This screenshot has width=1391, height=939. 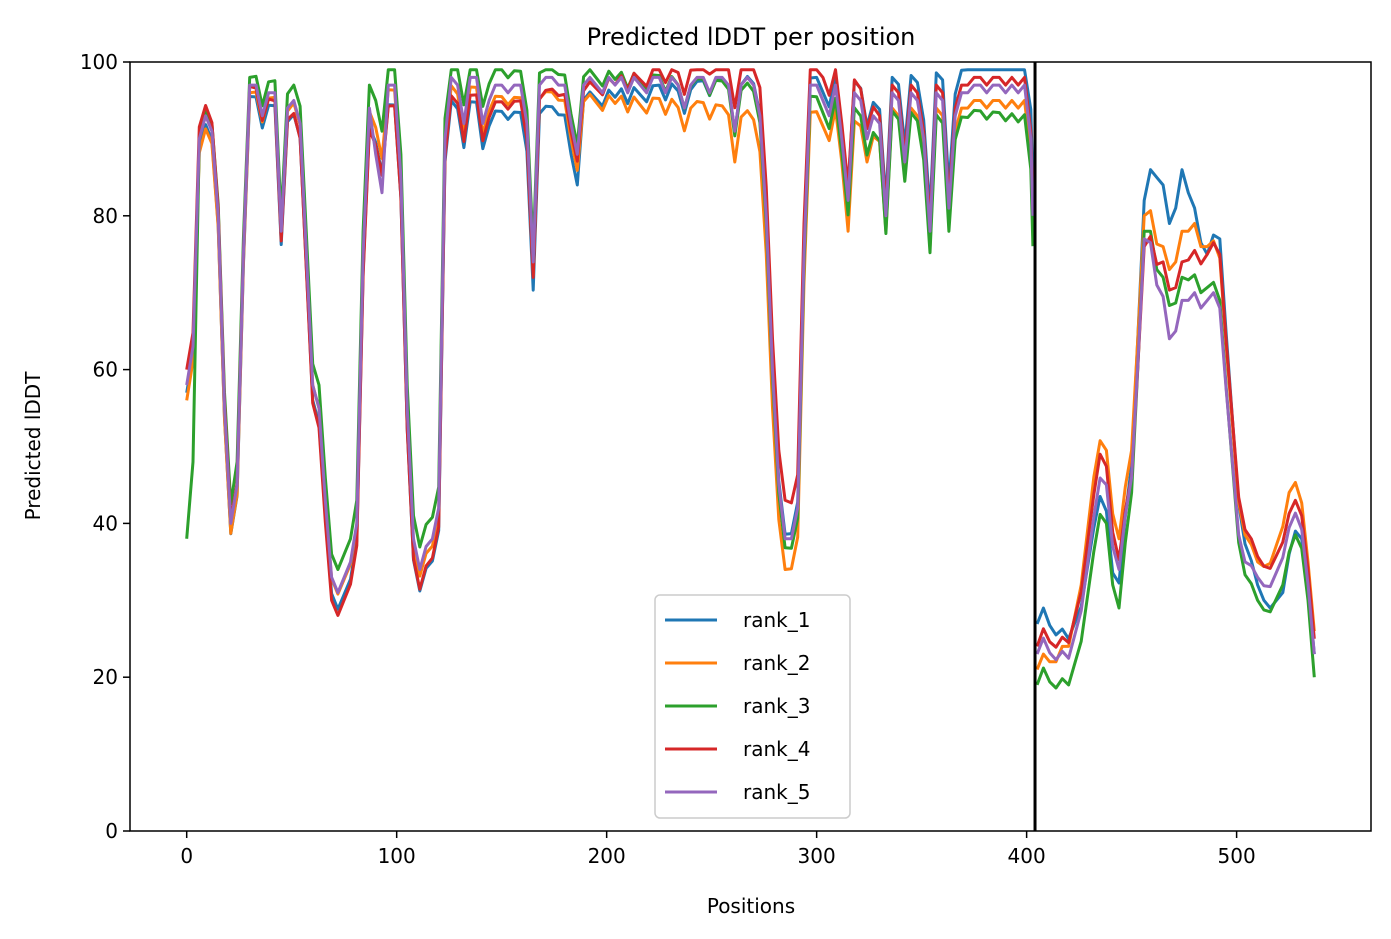 What do you see at coordinates (776, 663) in the screenshot?
I see `legend-label: rank_2` at bounding box center [776, 663].